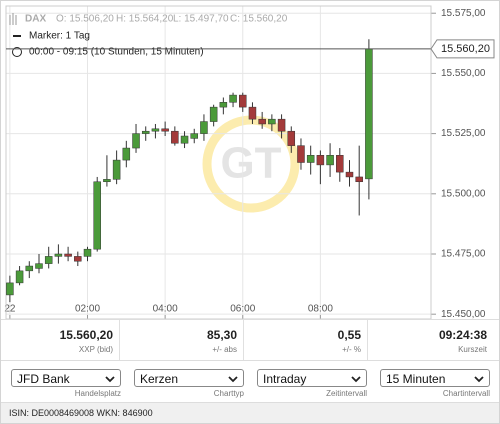  What do you see at coordinates (463, 73) in the screenshot?
I see `y-tick-label: 15.550,00` at bounding box center [463, 73].